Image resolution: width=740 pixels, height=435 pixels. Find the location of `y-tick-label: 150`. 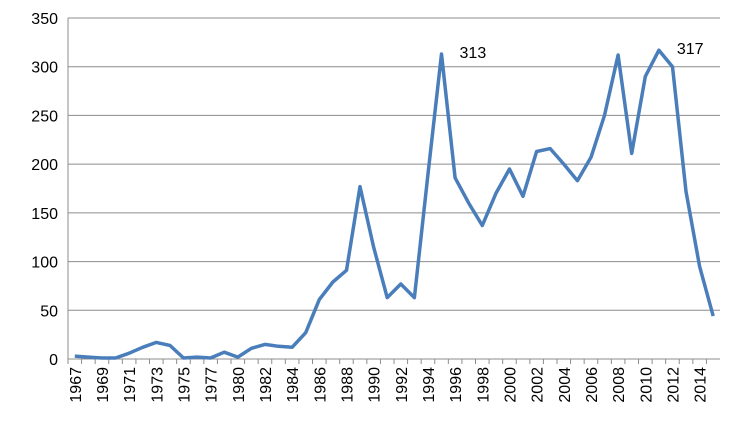

y-tick-label: 150 is located at coordinates (44, 214).